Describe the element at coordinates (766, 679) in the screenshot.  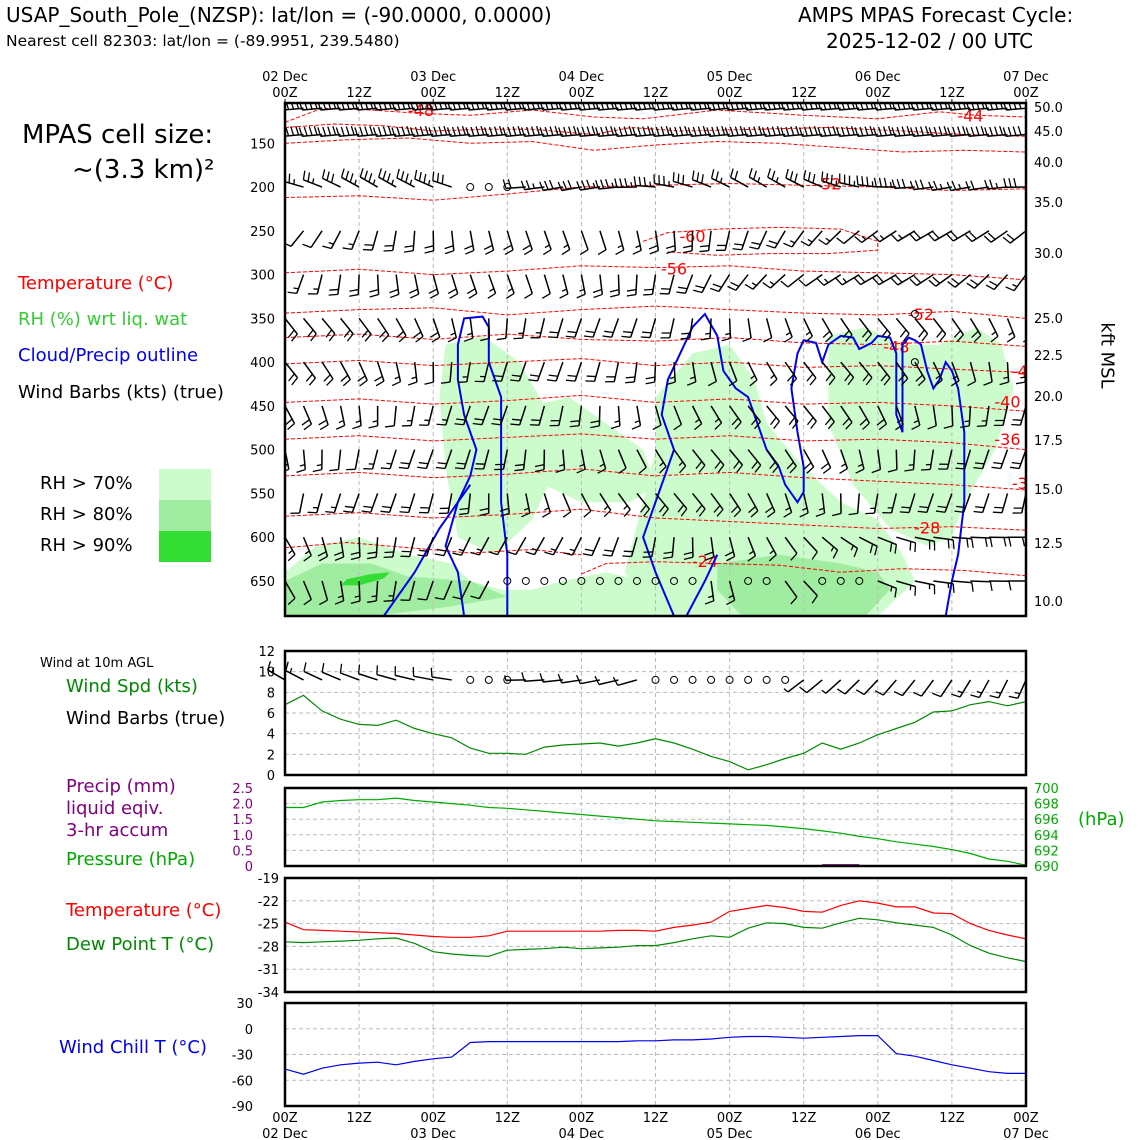
I see `calm-circle` at that location.